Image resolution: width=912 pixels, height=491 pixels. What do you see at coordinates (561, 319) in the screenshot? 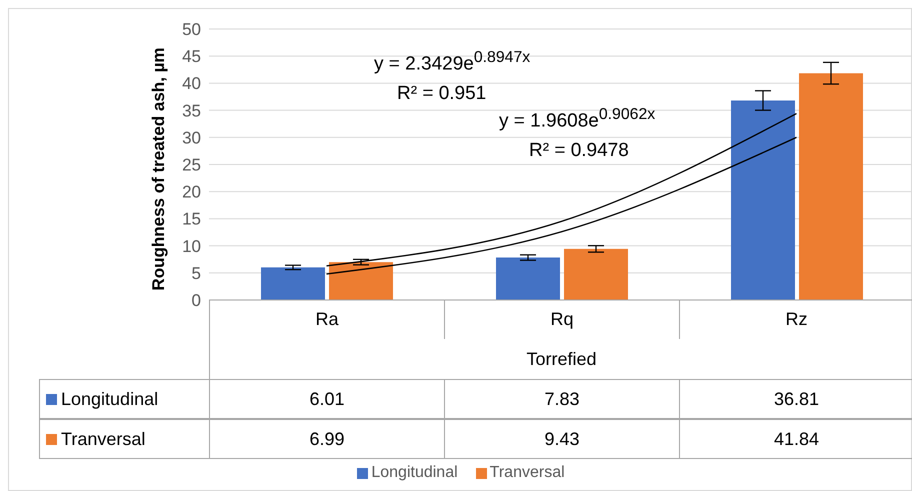
I see `x-tick-label: Rq` at bounding box center [561, 319].